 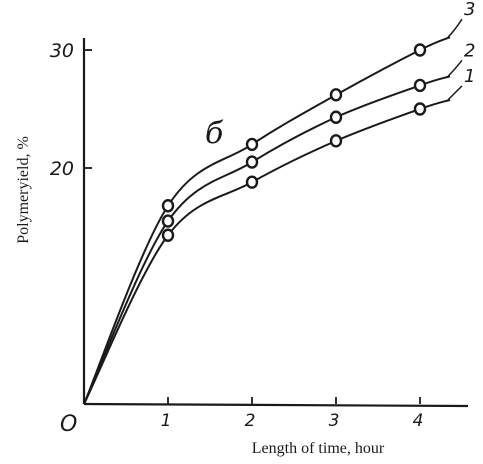 What do you see at coordinates (62, 51) in the screenshot?
I see `y-tick-label: 30` at bounding box center [62, 51].